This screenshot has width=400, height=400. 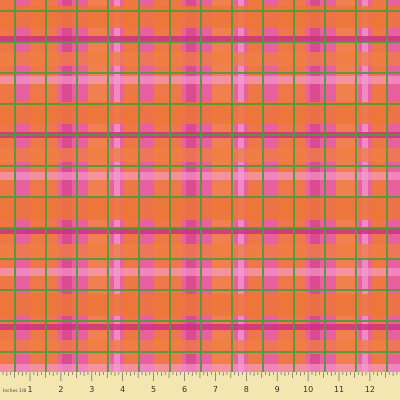 What do you see at coordinates (246, 389) in the screenshot?
I see `ruler-number: 8` at bounding box center [246, 389].